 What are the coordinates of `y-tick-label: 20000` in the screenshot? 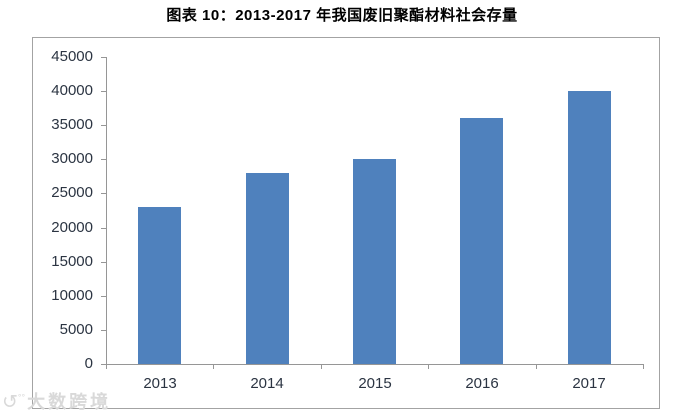 It's located at (72, 227).